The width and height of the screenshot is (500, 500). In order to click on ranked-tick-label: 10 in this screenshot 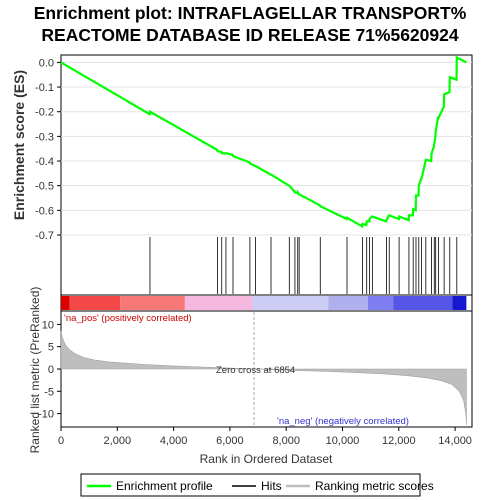, I will do `click(48, 325)`.